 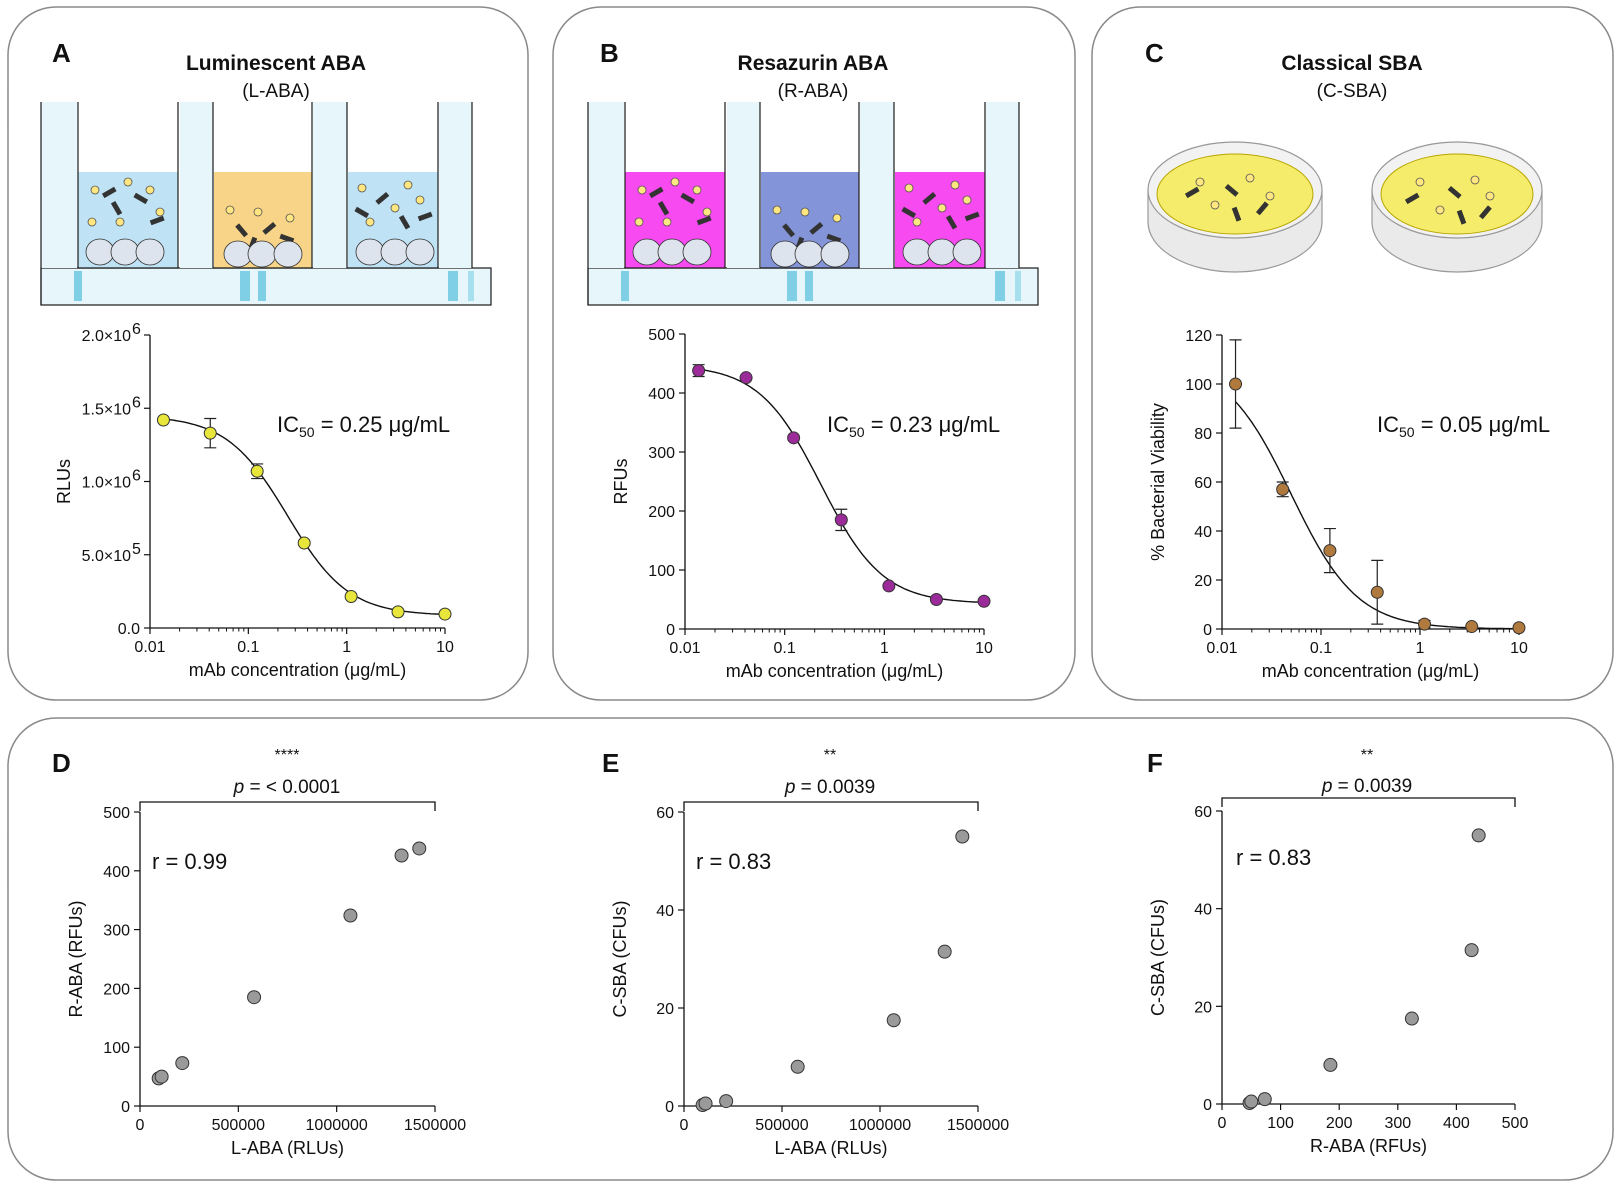 What do you see at coordinates (1407, 432) in the screenshot?
I see `panel-c-ic50-sub: 50` at bounding box center [1407, 432].